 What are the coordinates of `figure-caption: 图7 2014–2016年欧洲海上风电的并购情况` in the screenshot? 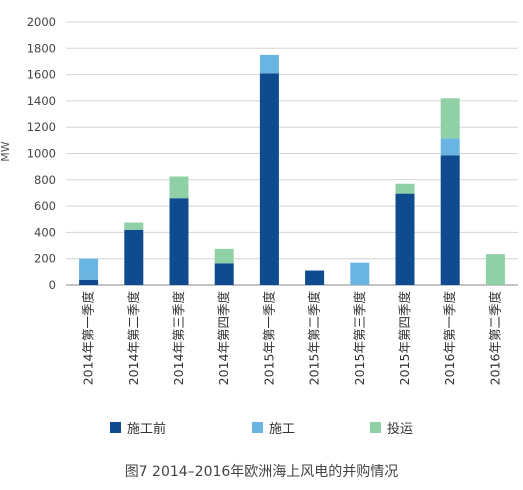 It's located at (261, 472).